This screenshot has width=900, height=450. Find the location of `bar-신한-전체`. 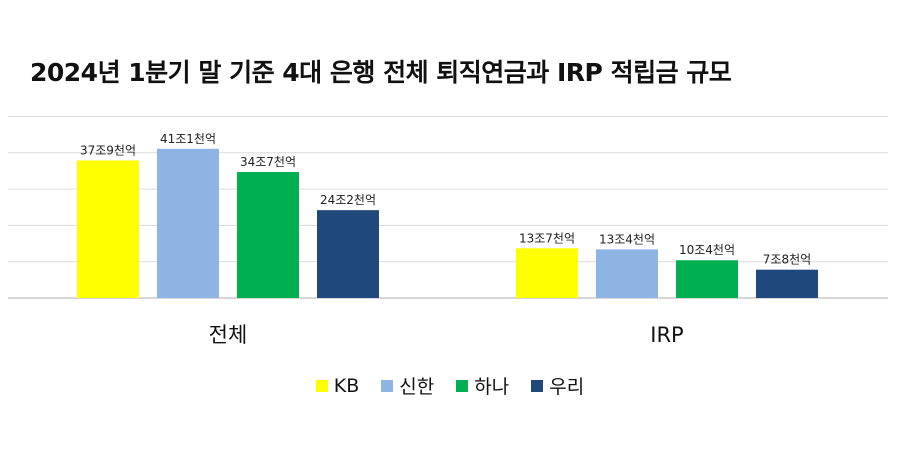

bar-신한-전체 is located at coordinates (188, 223).